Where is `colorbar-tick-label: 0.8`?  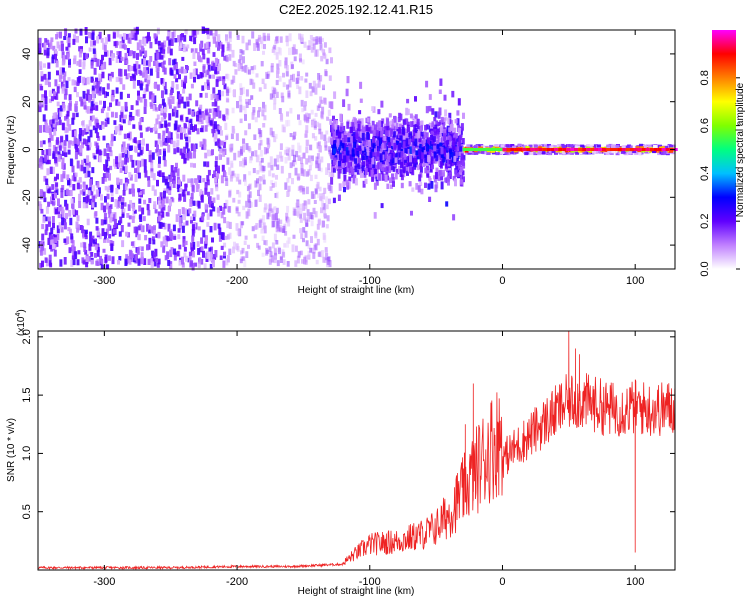 colorbar-tick-label: 0.8 is located at coordinates (705, 77).